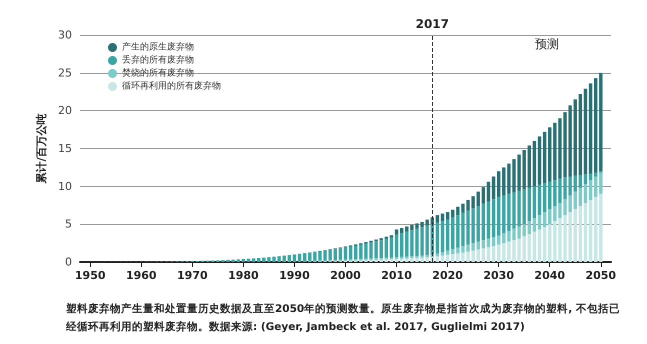 The height and width of the screenshot is (344, 647). Describe the element at coordinates (141, 275) in the screenshot. I see `x-tick-label: 1960` at that location.